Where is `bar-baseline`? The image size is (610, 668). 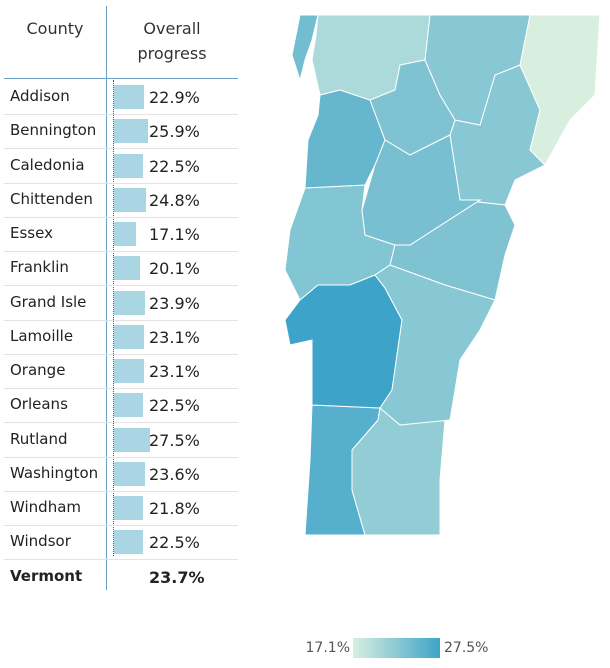
bar-baseline is located at coordinates (113, 318).